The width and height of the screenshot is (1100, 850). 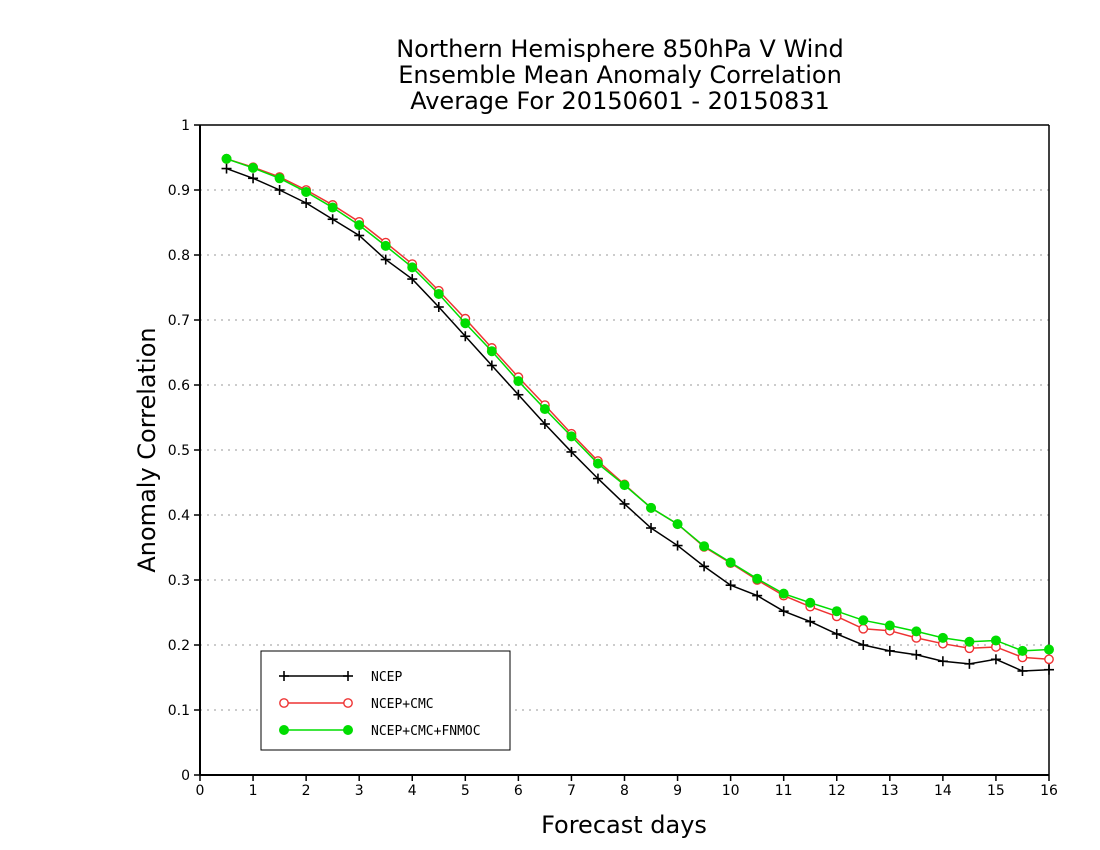 What do you see at coordinates (359, 791) in the screenshot?
I see `x-tick-label: 3` at bounding box center [359, 791].